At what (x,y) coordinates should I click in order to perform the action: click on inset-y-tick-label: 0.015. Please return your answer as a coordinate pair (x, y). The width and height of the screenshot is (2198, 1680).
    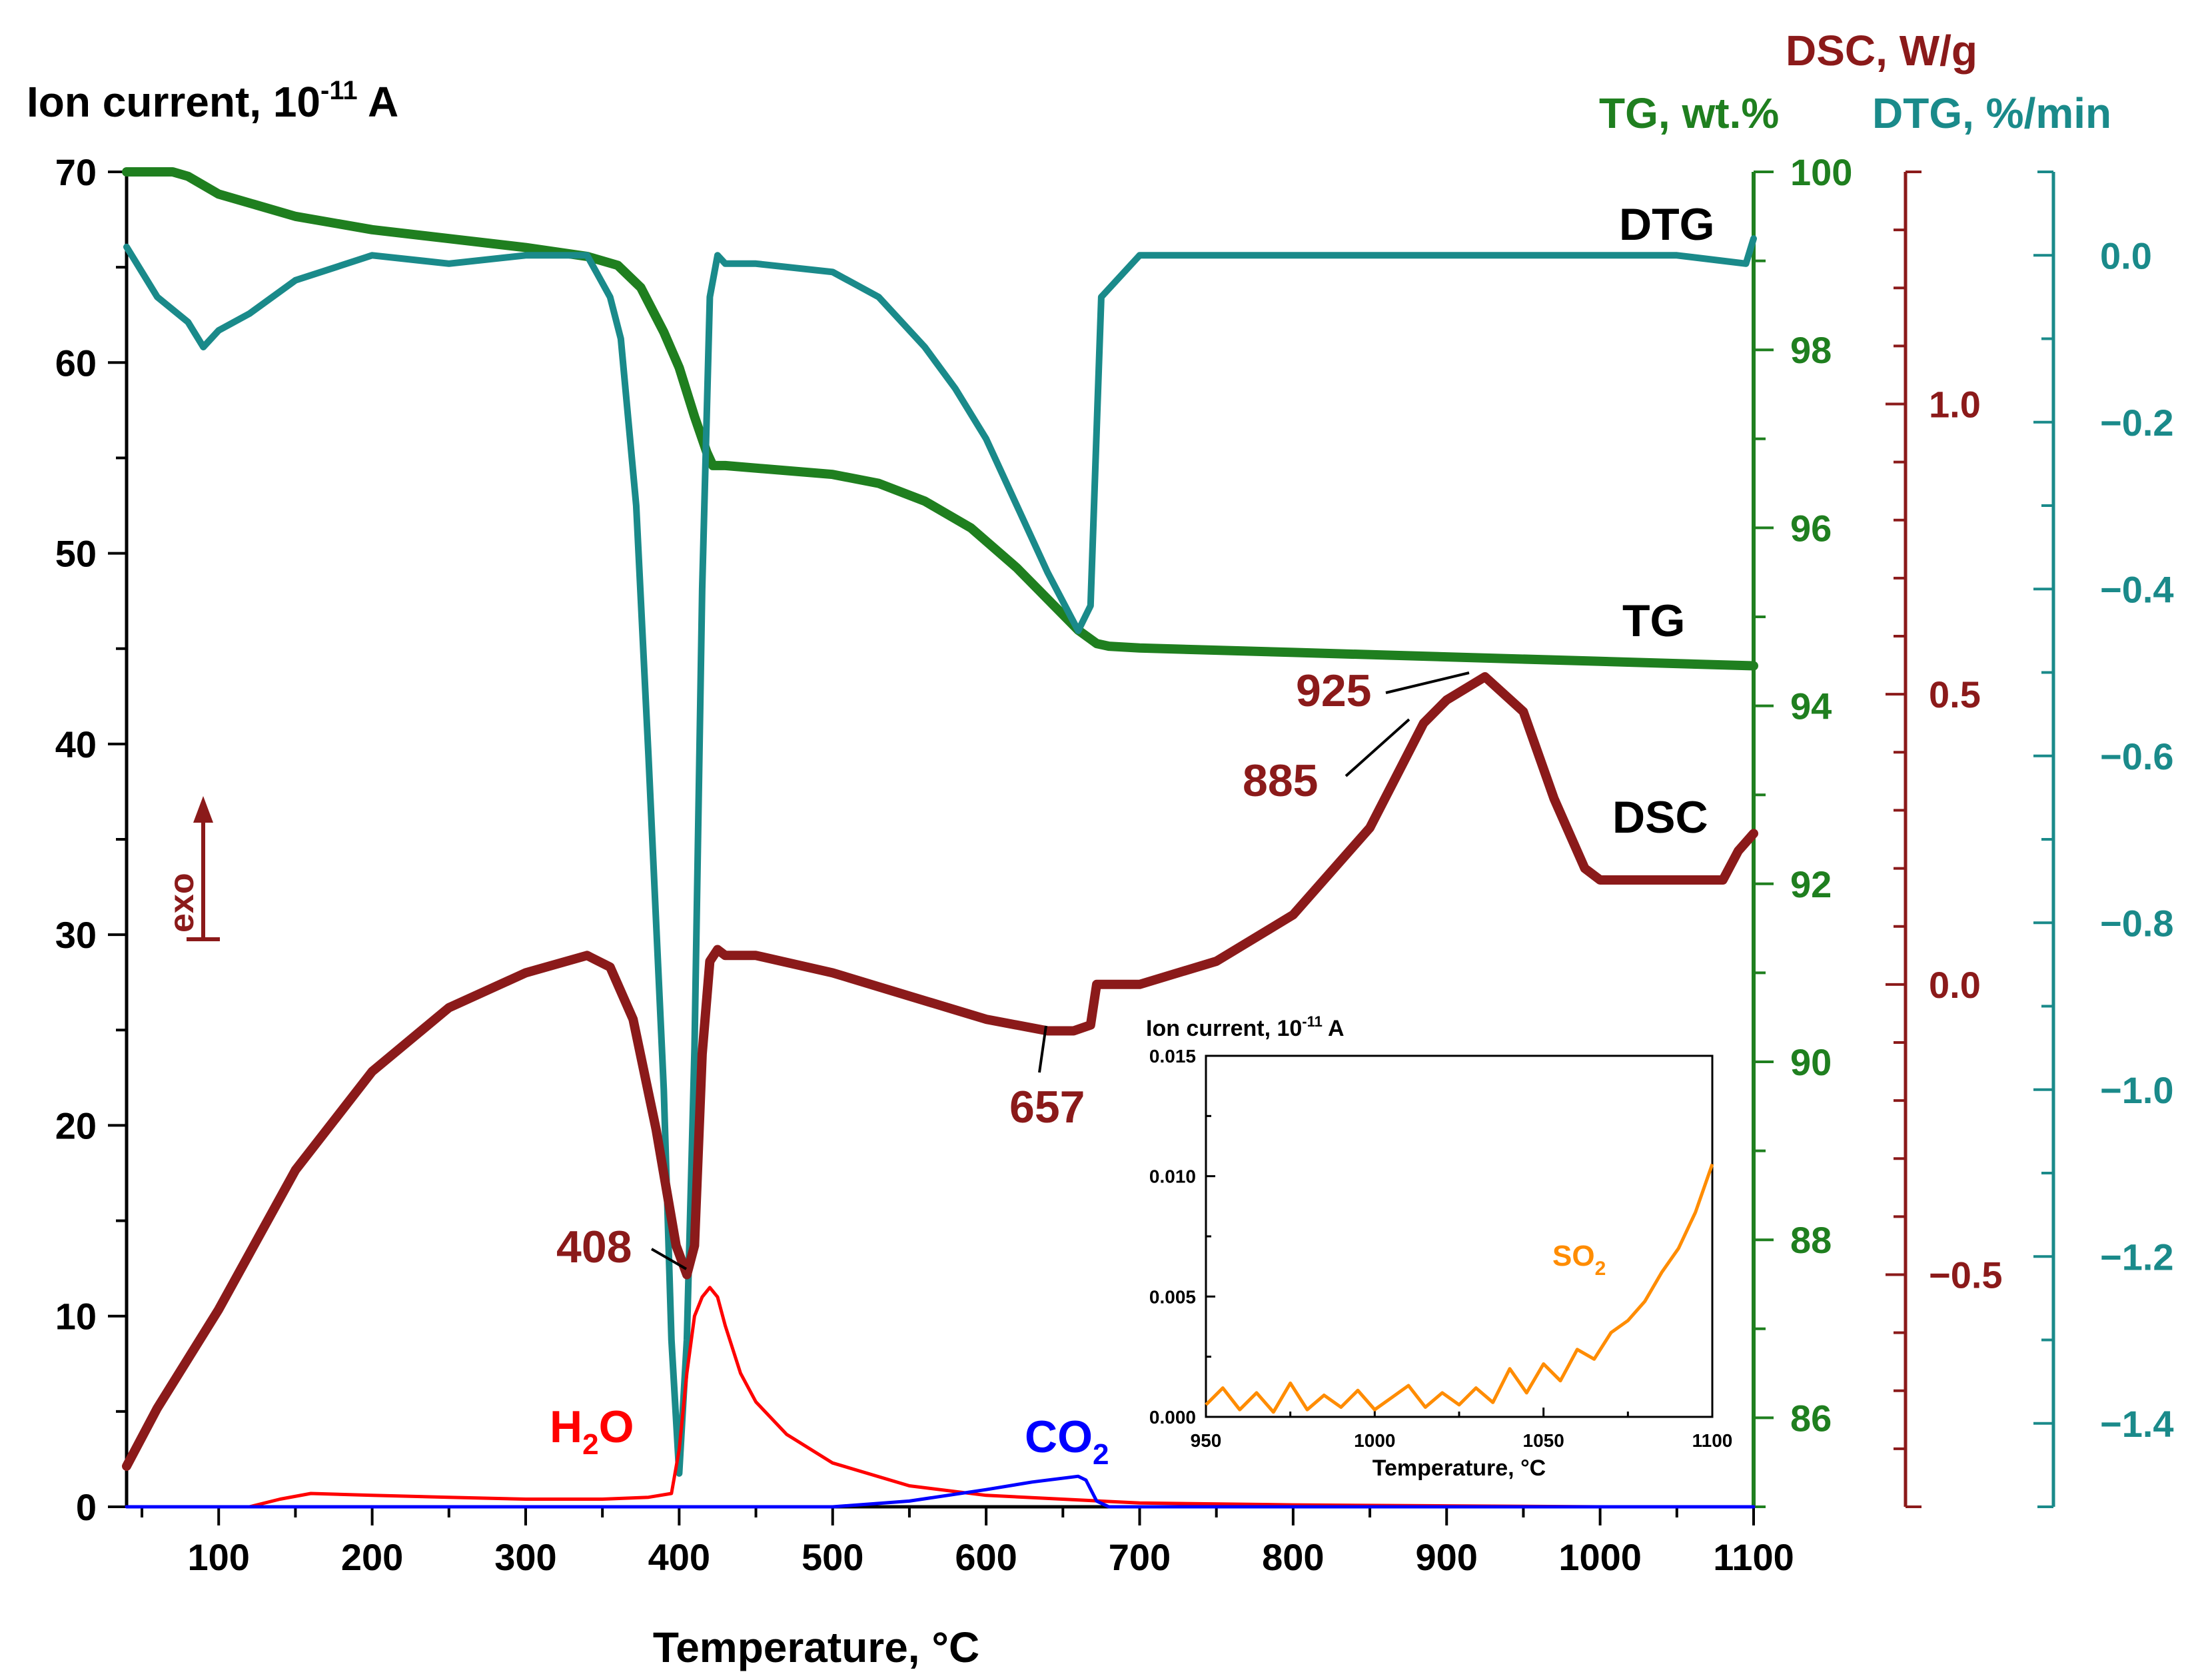
    Looking at the image, I should click on (1172, 1056).